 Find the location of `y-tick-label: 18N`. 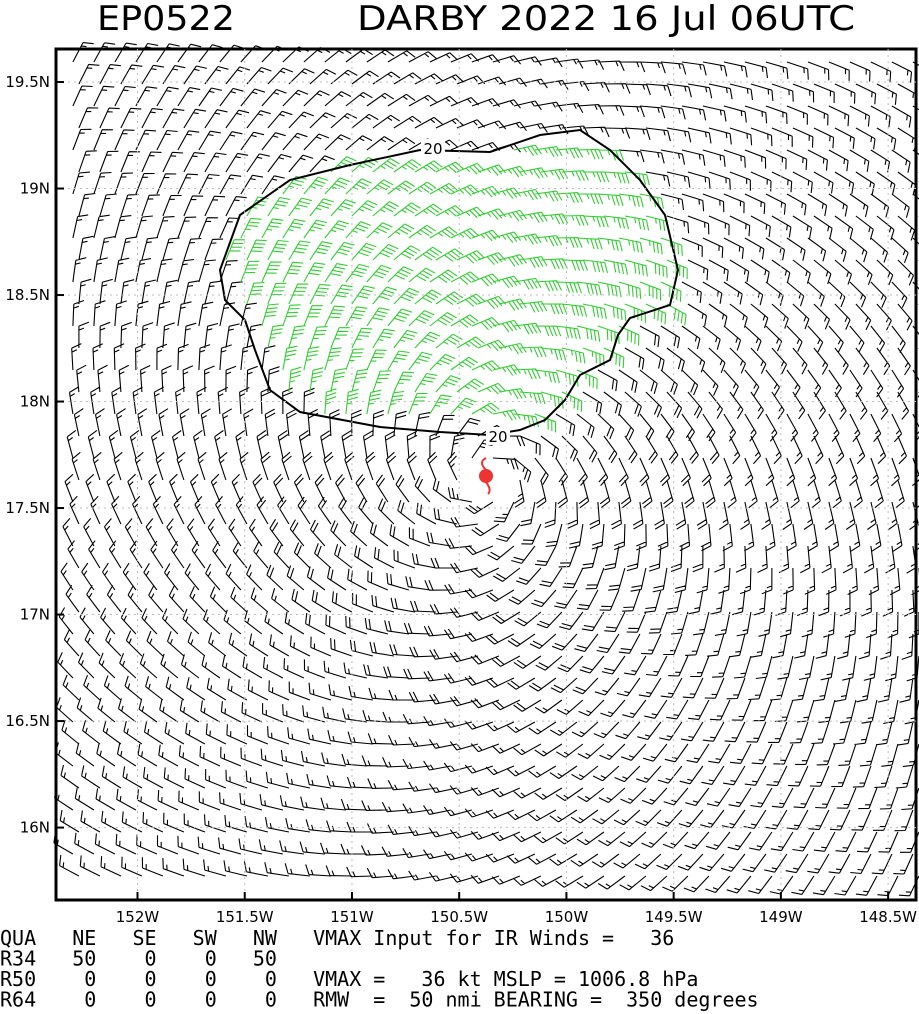

y-tick-label: 18N is located at coordinates (35, 402).